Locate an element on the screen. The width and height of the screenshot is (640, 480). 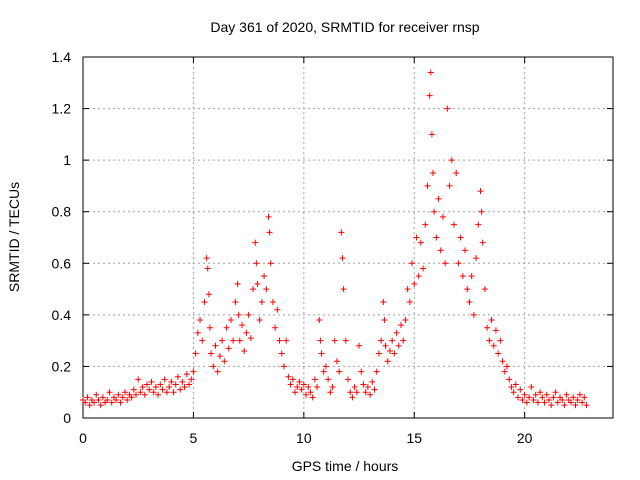
y-tick-label: 0 is located at coordinates (67, 418).